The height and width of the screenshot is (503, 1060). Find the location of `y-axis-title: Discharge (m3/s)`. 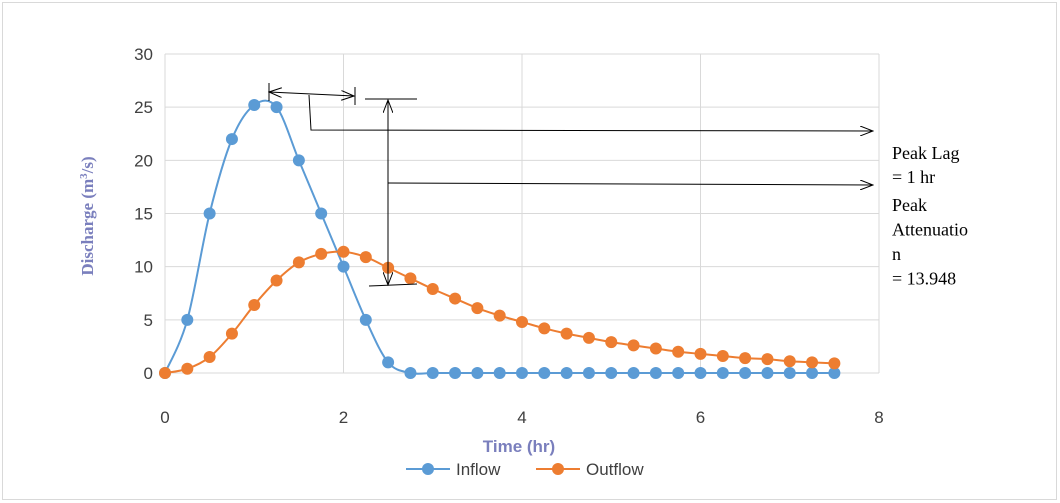

y-axis-title: Discharge (m3/s) is located at coordinates (87, 215).